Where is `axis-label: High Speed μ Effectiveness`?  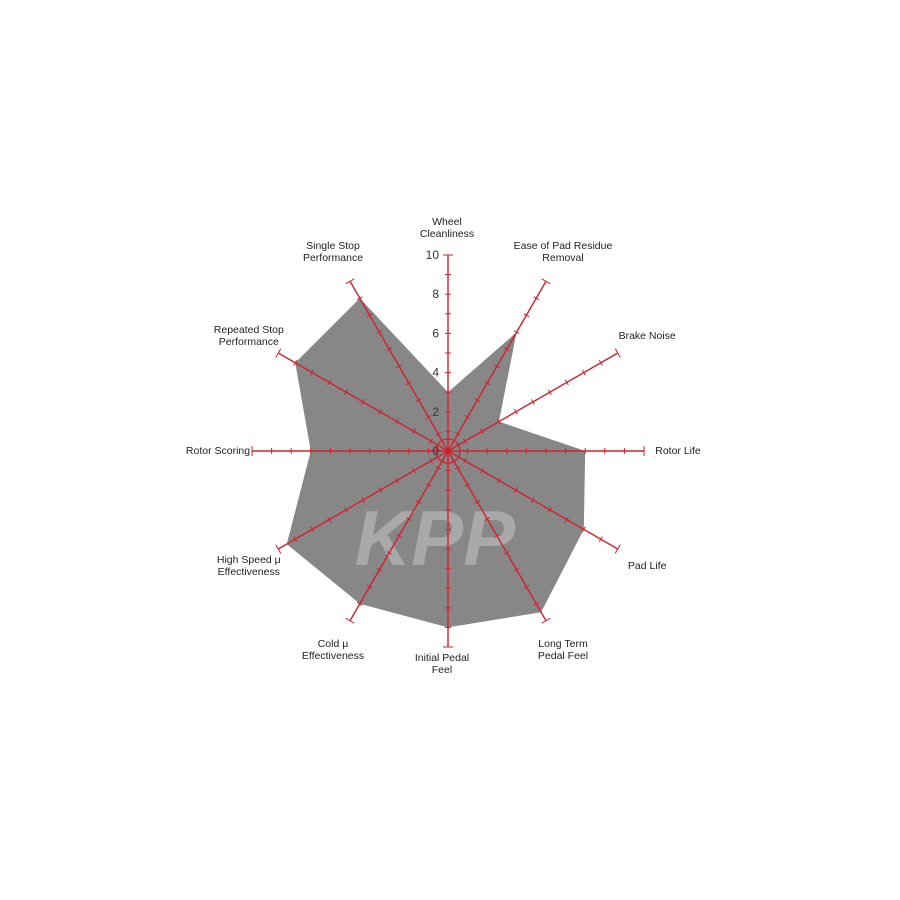
axis-label: High Speed μ Effectiveness is located at coordinates (248, 566).